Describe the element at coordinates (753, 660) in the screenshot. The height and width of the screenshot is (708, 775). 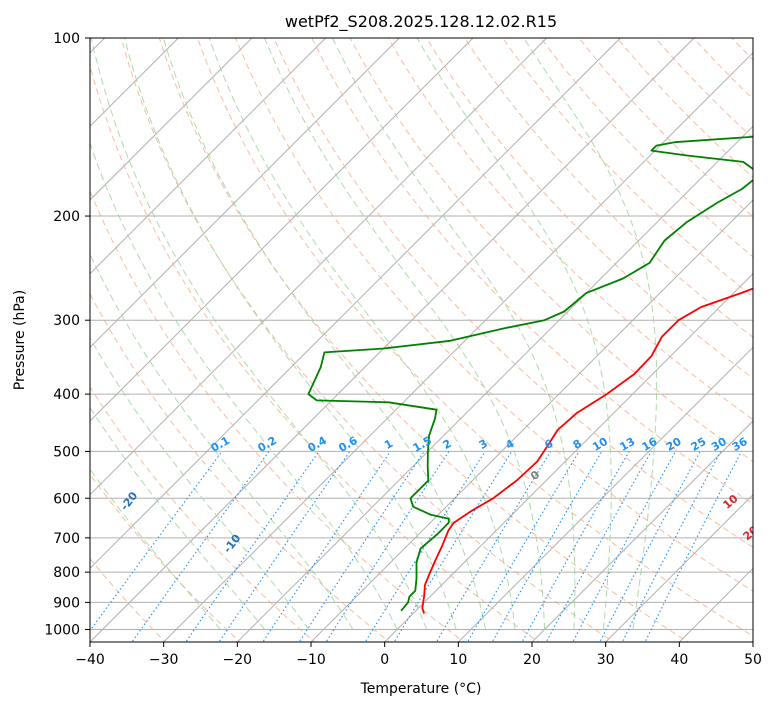
I see `x-tick-label: 50` at that location.